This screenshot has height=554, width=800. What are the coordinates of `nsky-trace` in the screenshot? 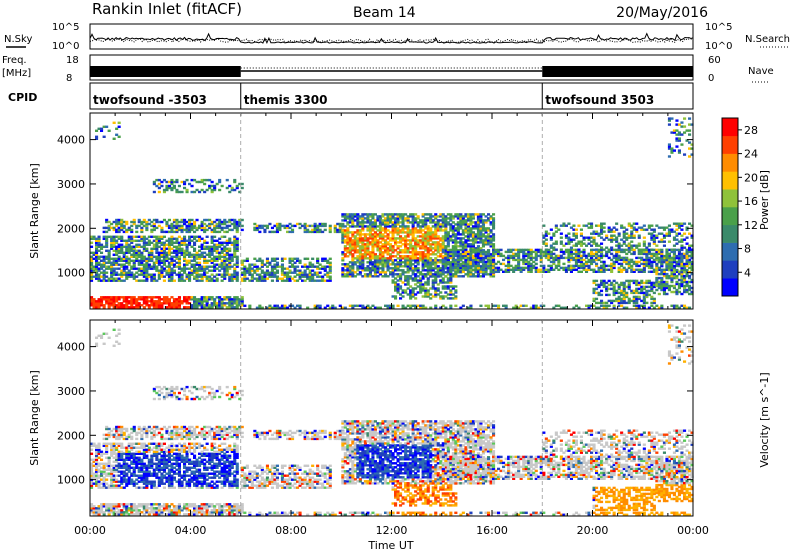 It's located at (391, 38).